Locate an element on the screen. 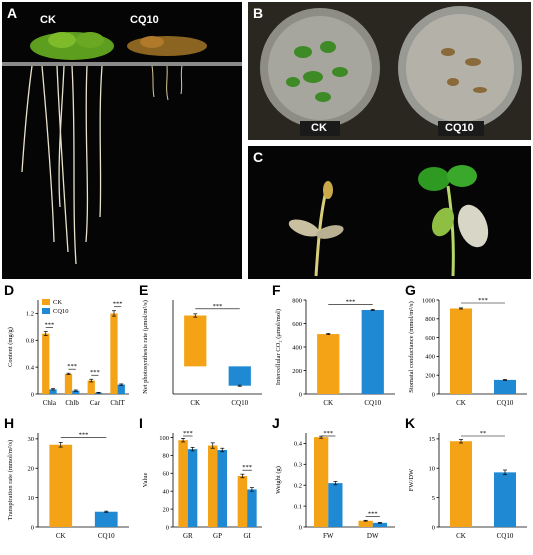  y-tick-label: 0.3 is located at coordinates (298, 465).